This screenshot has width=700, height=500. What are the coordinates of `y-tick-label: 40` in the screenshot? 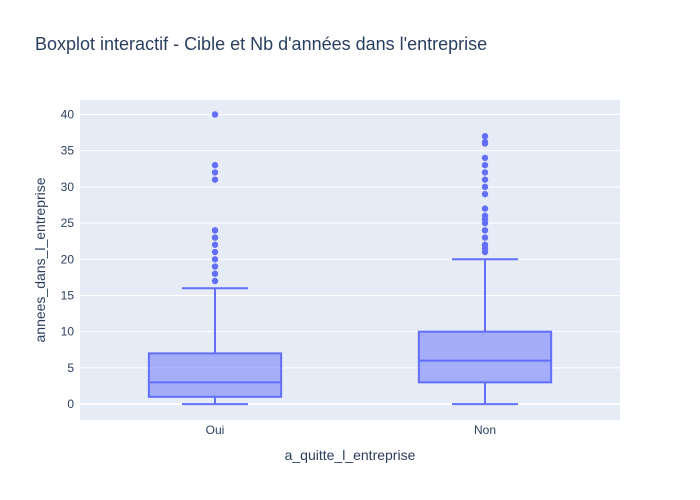 It's located at (68, 114).